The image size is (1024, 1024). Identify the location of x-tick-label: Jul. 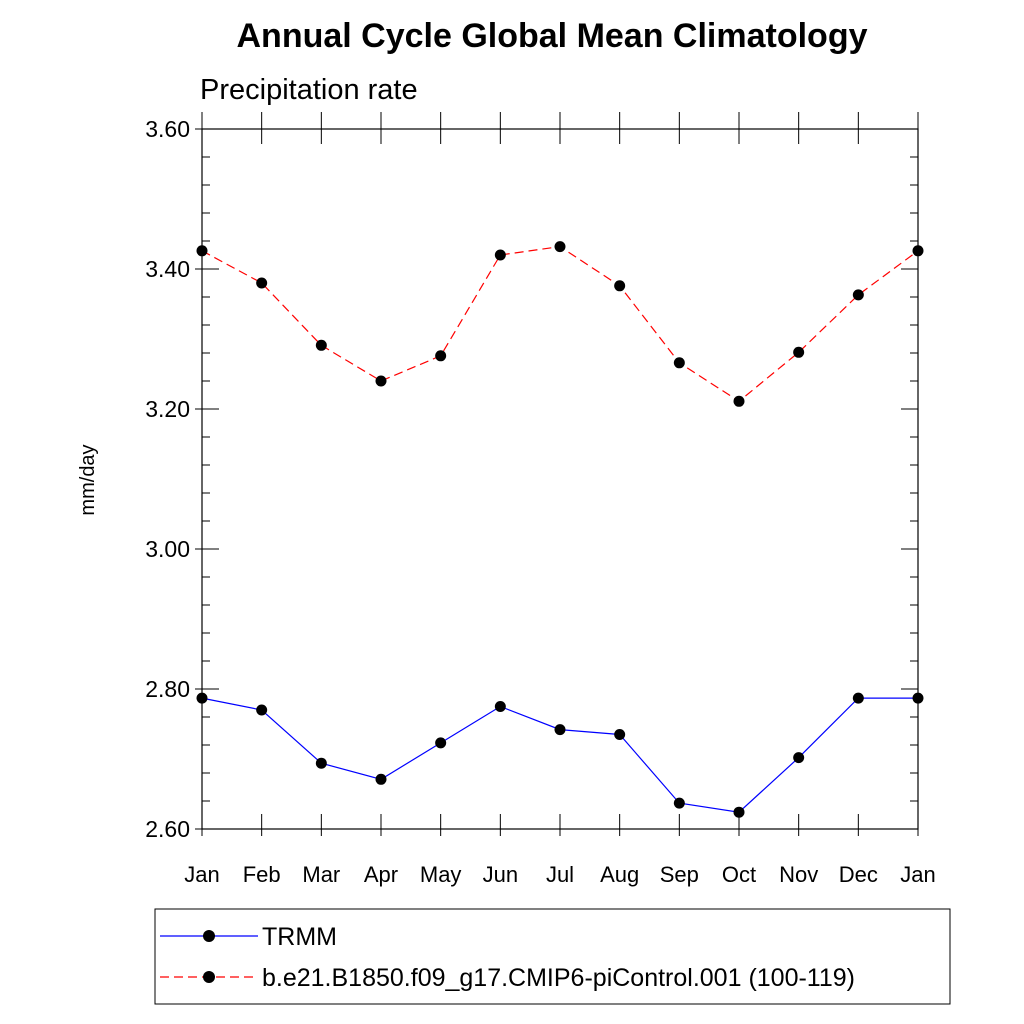
(560, 874).